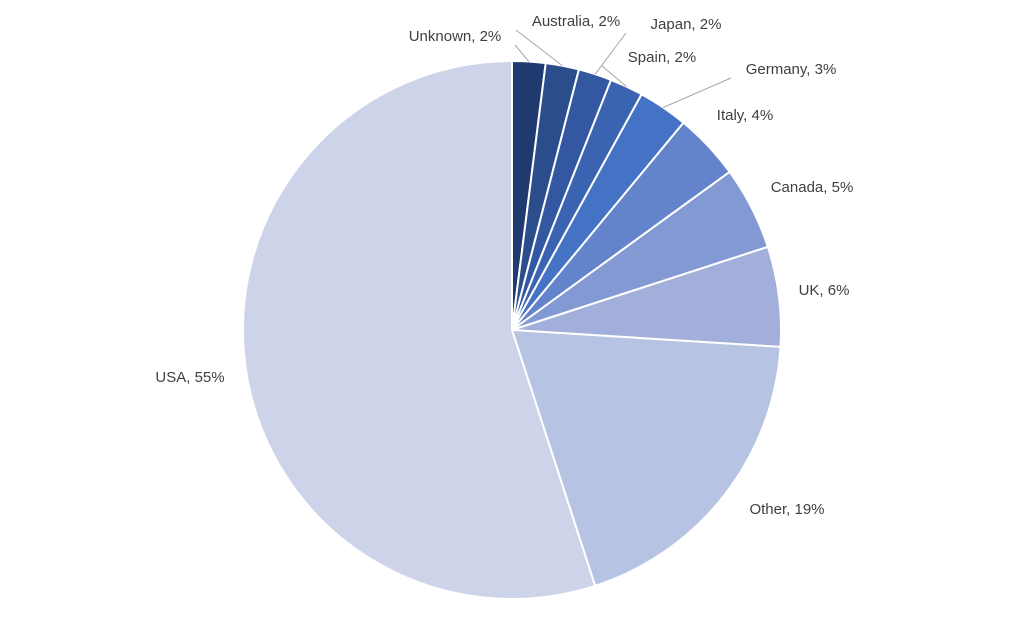 The width and height of the screenshot is (1024, 643). Describe the element at coordinates (745, 115) in the screenshot. I see `data-label: Italy, 4%` at that location.